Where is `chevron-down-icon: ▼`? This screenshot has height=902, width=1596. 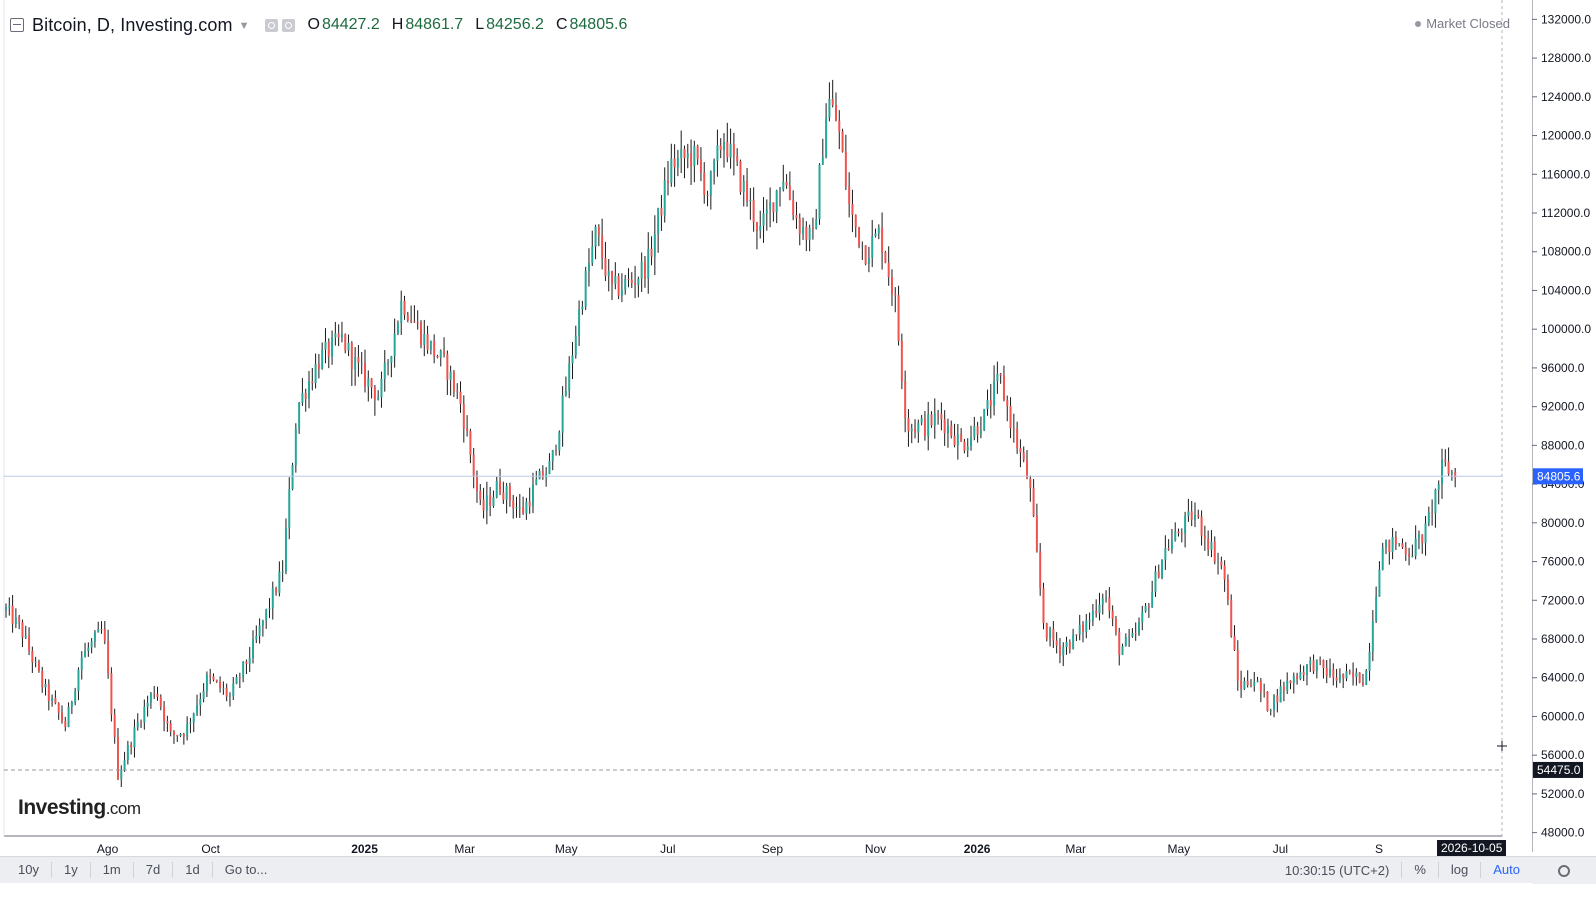
chevron-down-icon: ▼ is located at coordinates (244, 26).